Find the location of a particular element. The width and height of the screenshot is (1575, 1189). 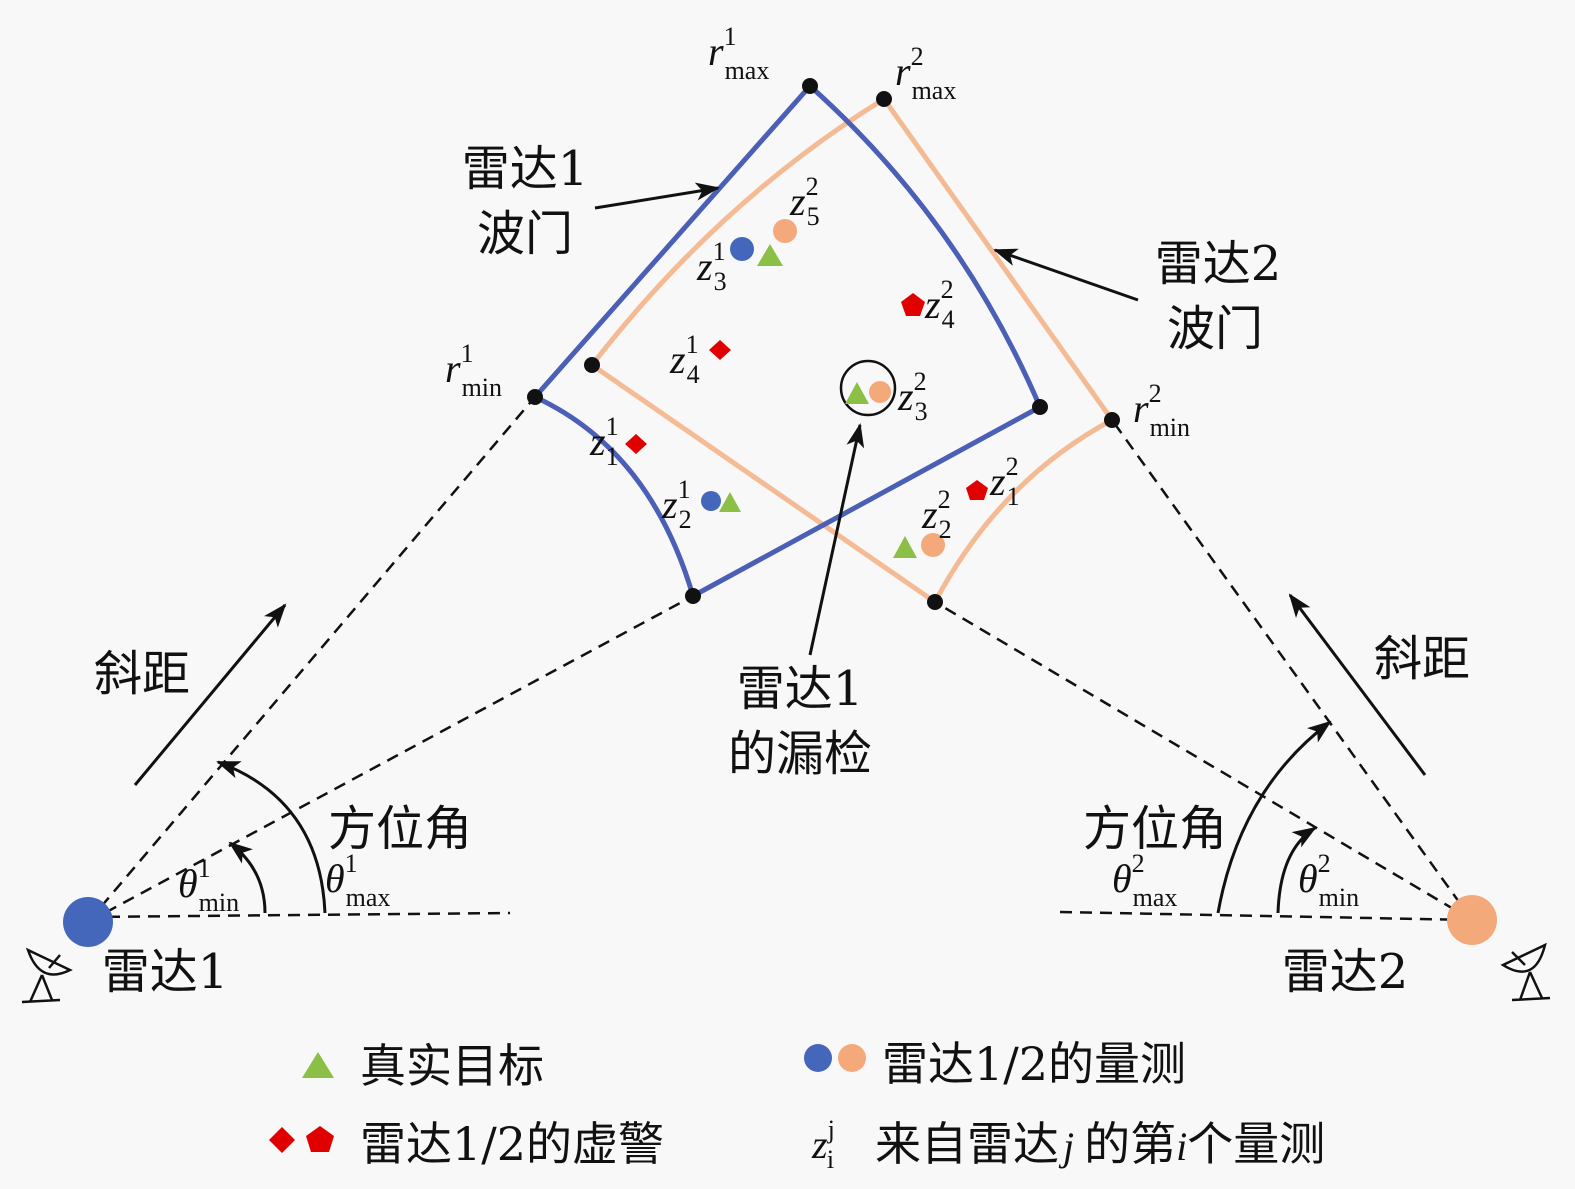

radar2-max-azimuth-line is located at coordinates (1203, 761).